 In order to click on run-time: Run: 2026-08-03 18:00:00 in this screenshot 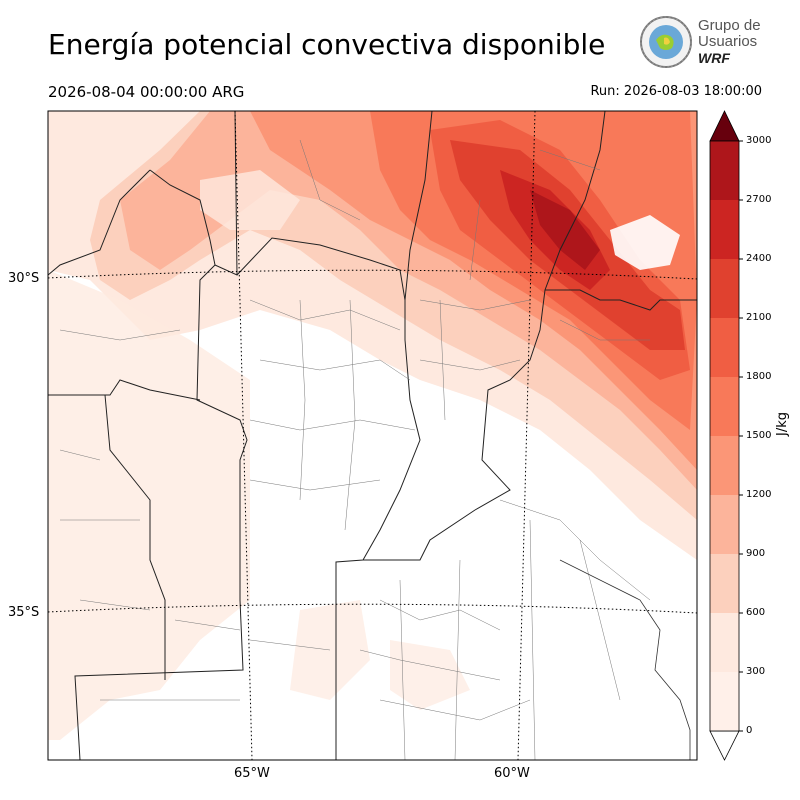, I will do `click(676, 91)`.